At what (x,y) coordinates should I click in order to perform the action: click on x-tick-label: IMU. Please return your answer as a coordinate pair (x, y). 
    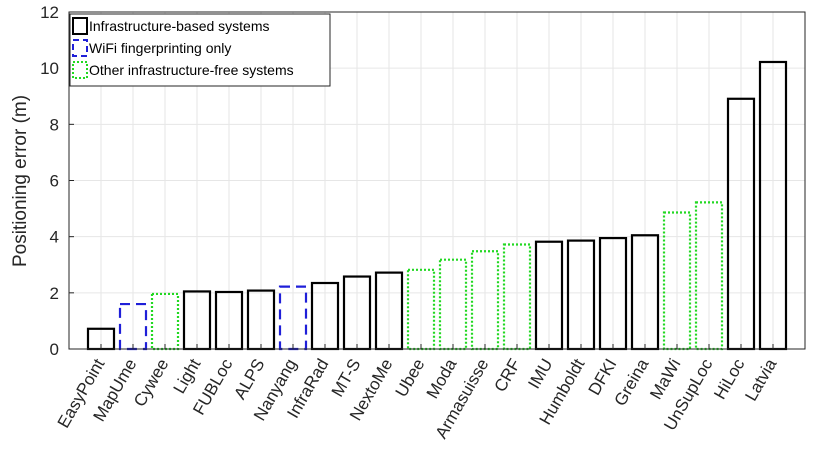
    Looking at the image, I should click on (540, 374).